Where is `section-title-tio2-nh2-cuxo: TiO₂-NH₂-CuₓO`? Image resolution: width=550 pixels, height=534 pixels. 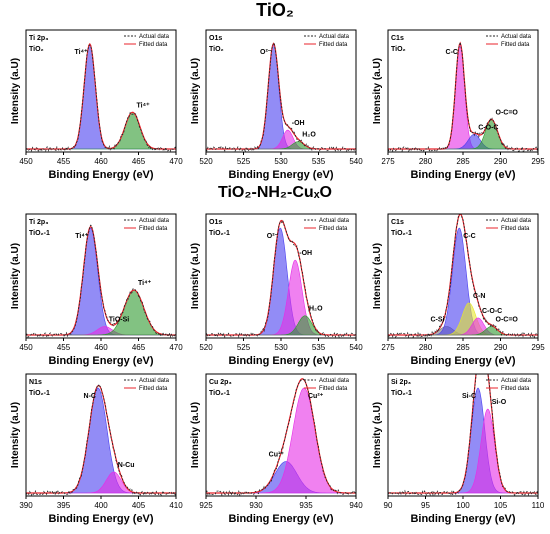
section-title-tio2-nh2-cuxo: TiO₂-NH₂-CuₓO is located at coordinates (275, 192).